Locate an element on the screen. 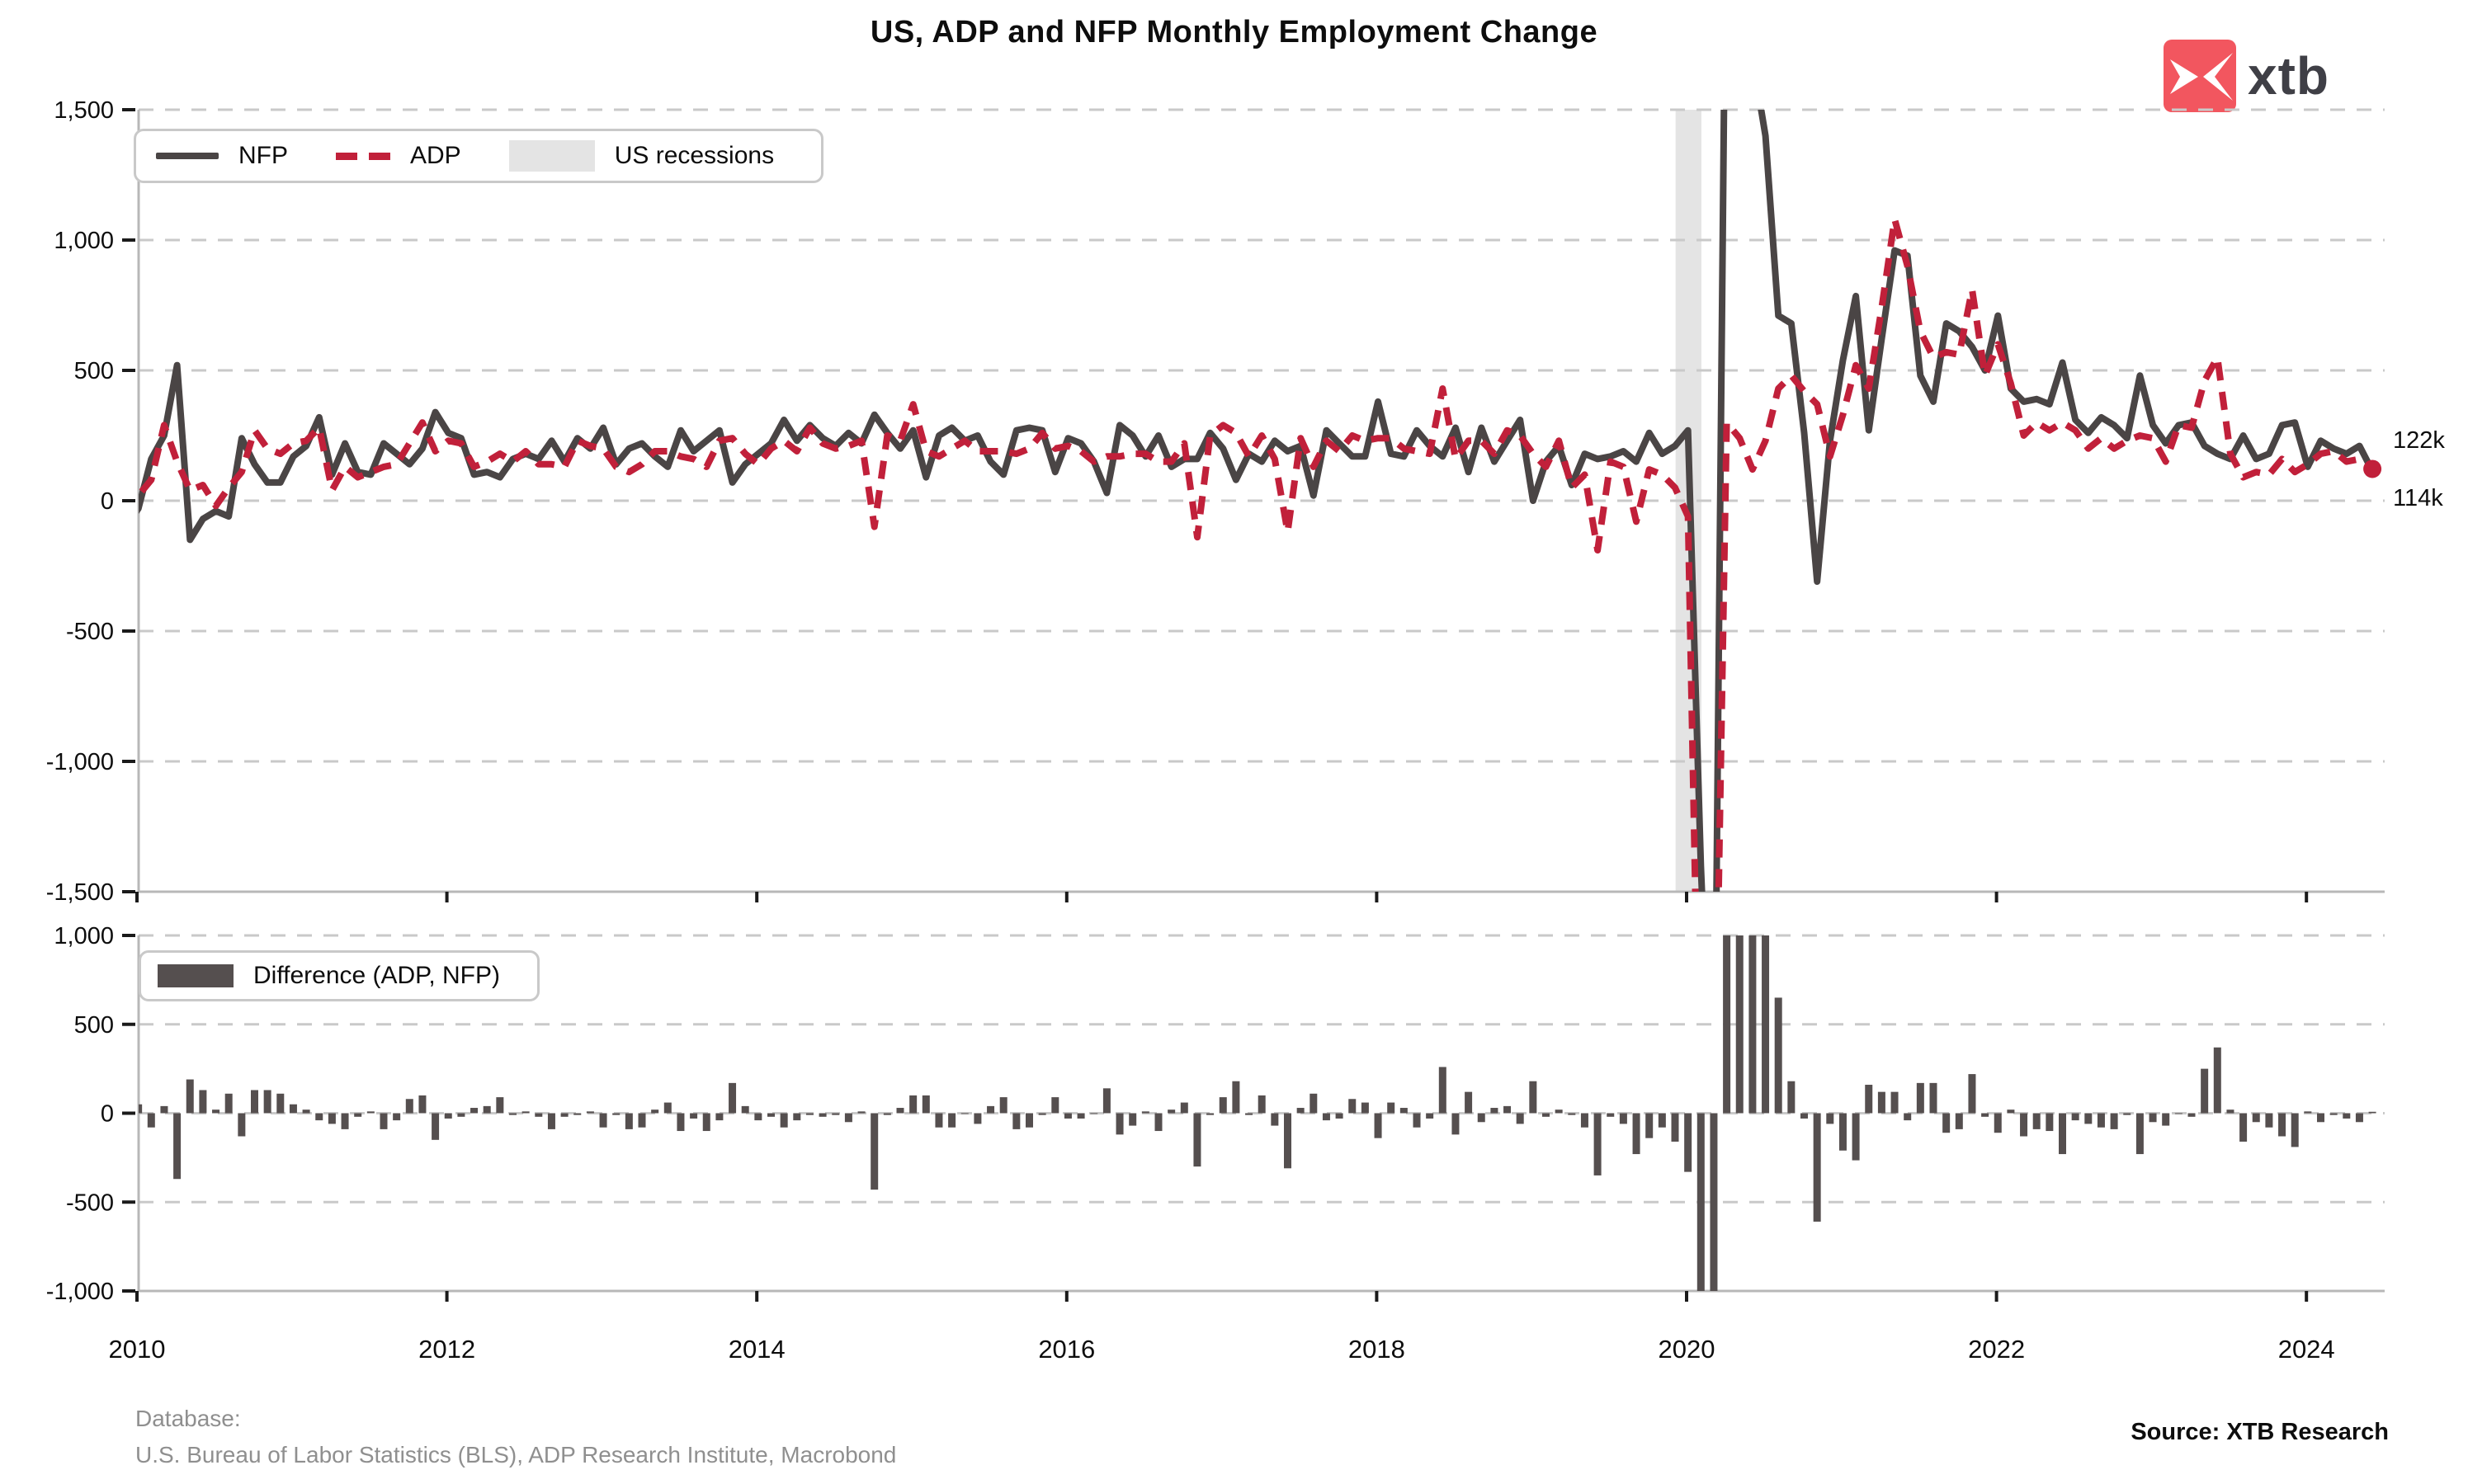 This screenshot has height=1484, width=2468. adp-dashed-swatch is located at coordinates (363, 156).